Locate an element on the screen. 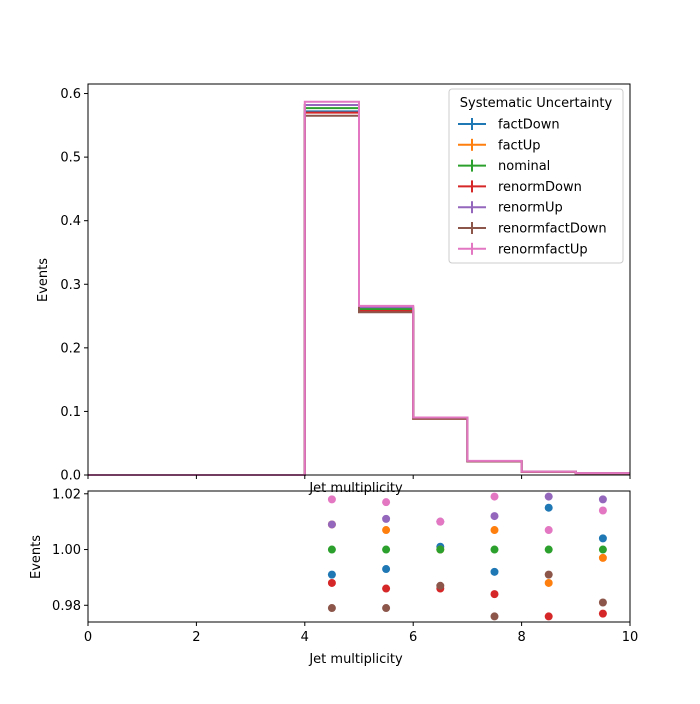  ratio-x-tick-label: 2 is located at coordinates (196, 637).